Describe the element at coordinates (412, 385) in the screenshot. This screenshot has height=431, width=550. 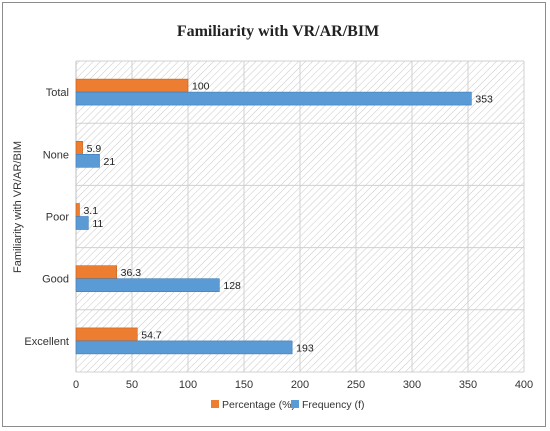
I see `x-tick-label: 300` at that location.